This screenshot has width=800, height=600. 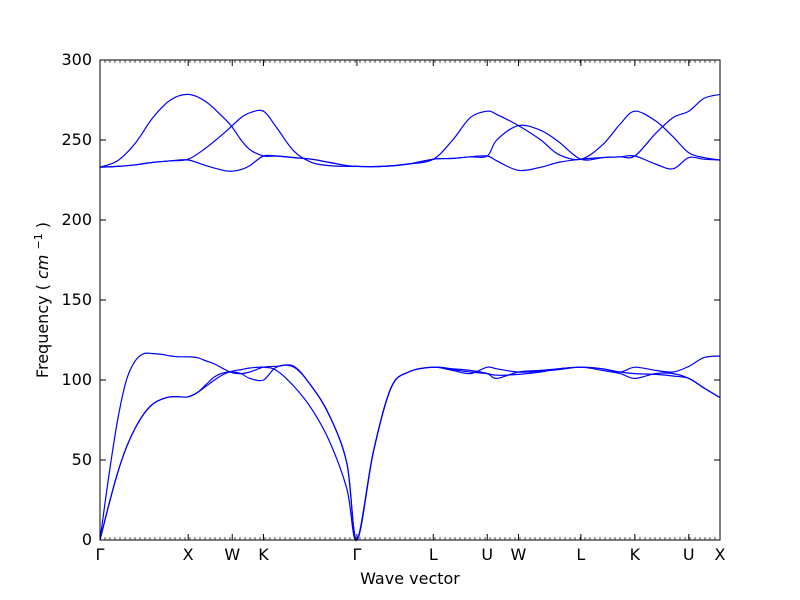 What do you see at coordinates (87, 539) in the screenshot?
I see `y-tick-label: 0` at bounding box center [87, 539].